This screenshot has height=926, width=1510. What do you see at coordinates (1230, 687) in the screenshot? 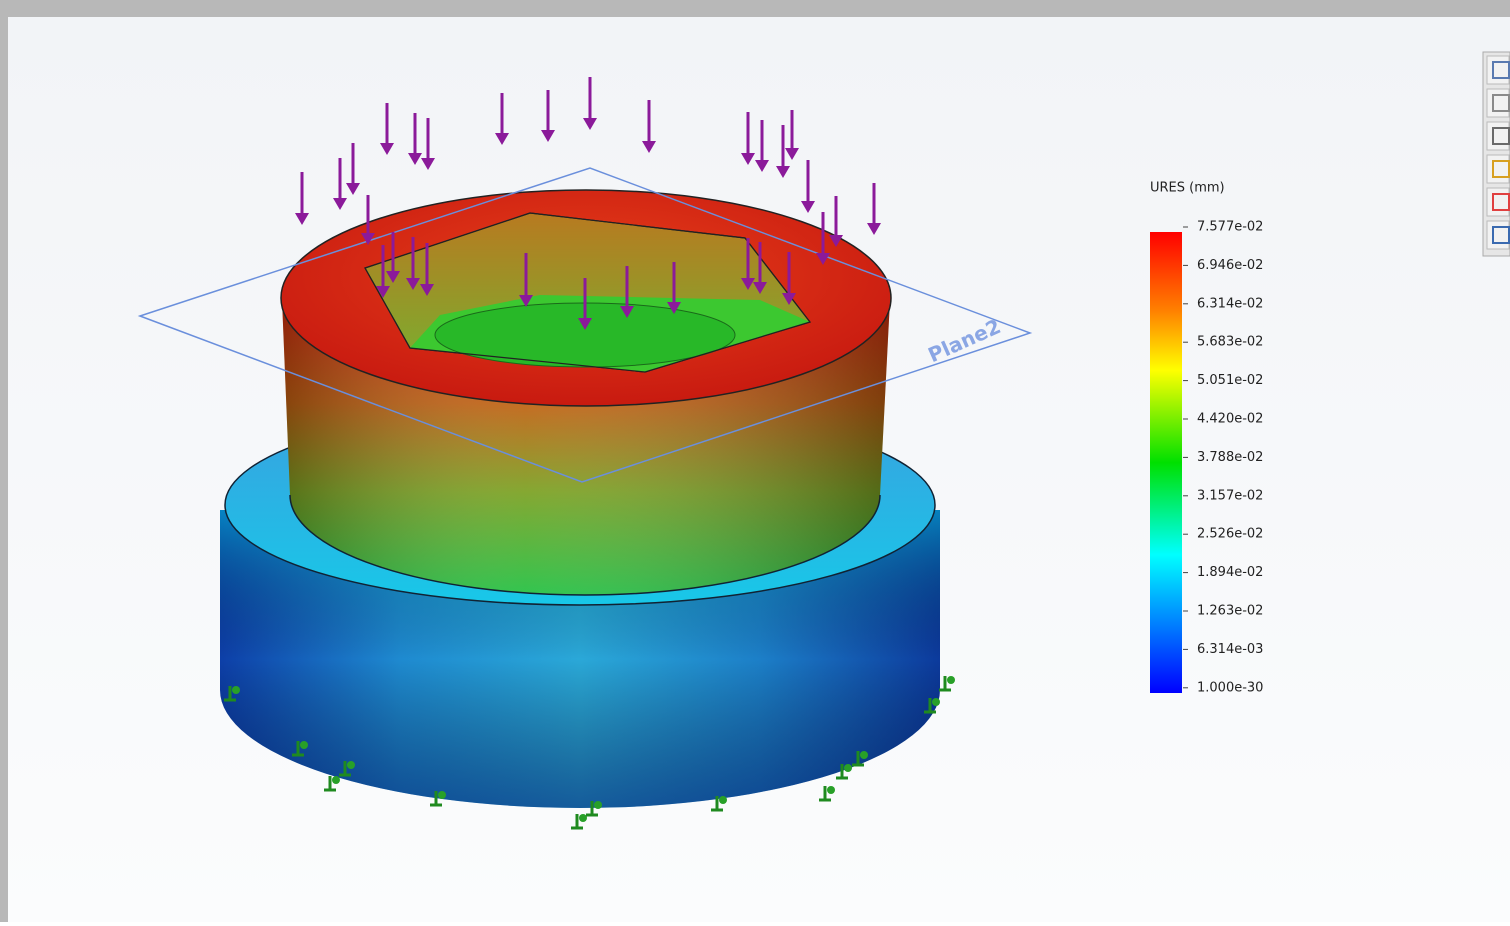
I see `legend-label: 1.000e-30` at bounding box center [1230, 687].